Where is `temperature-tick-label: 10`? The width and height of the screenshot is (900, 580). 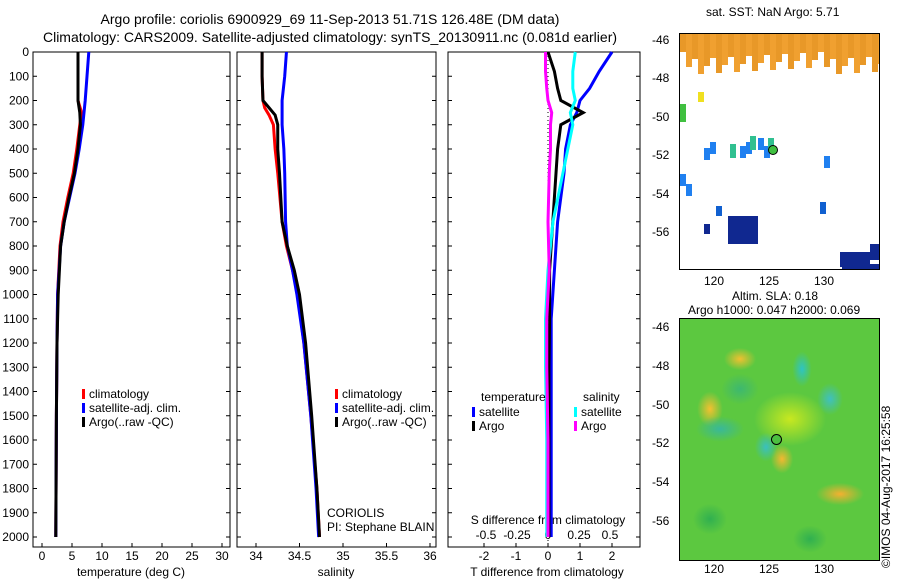
temperature-tick-label: 10 is located at coordinates (102, 556).